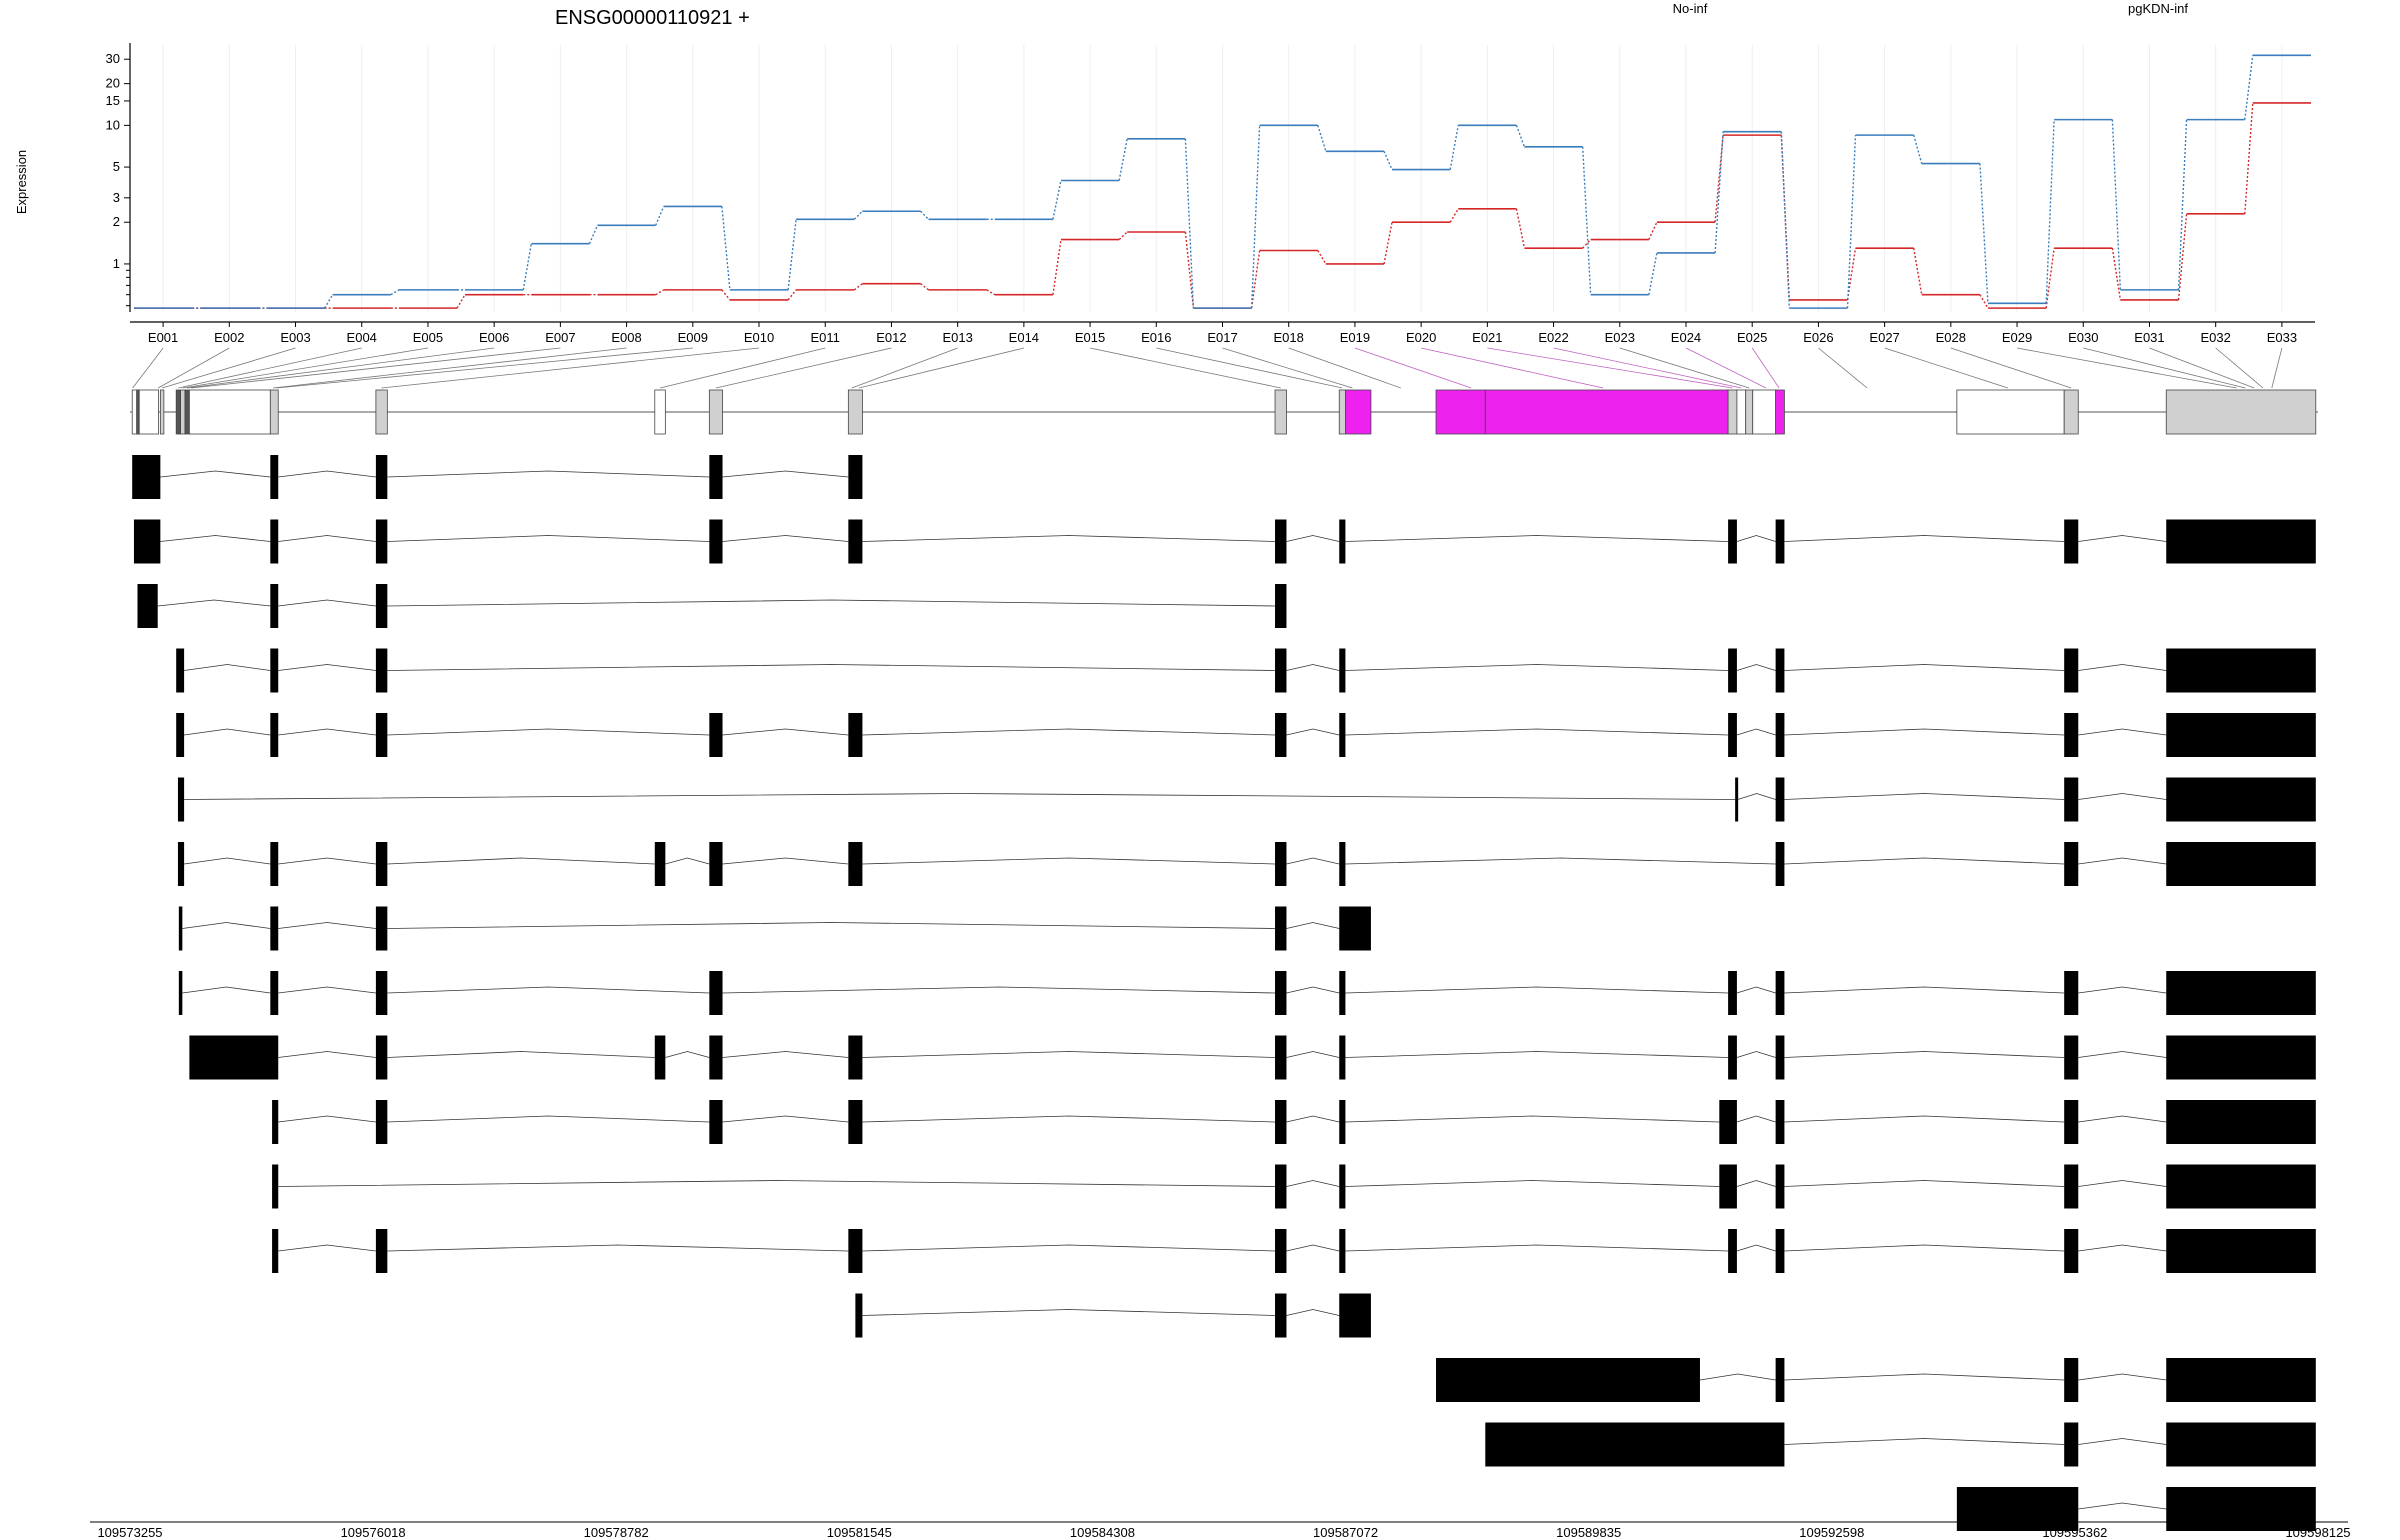 This screenshot has width=2400, height=1540. What do you see at coordinates (1355, 337) in the screenshot?
I see `x-tick-label: E019` at bounding box center [1355, 337].